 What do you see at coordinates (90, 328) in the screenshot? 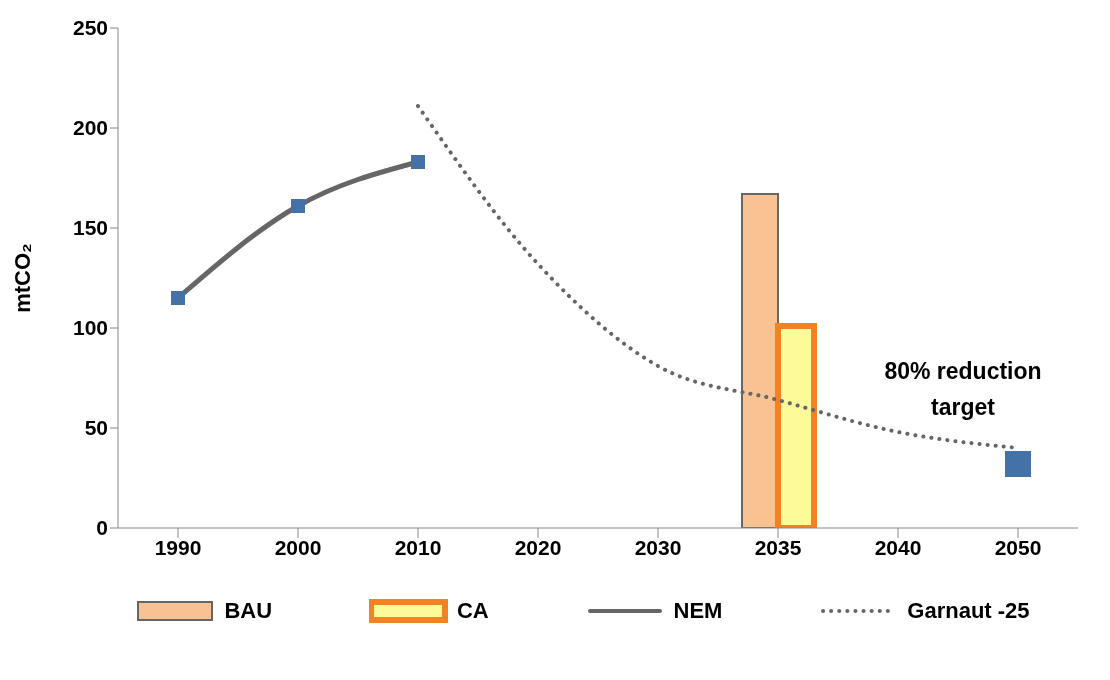
I see `y-tick-label: 100` at bounding box center [90, 328].